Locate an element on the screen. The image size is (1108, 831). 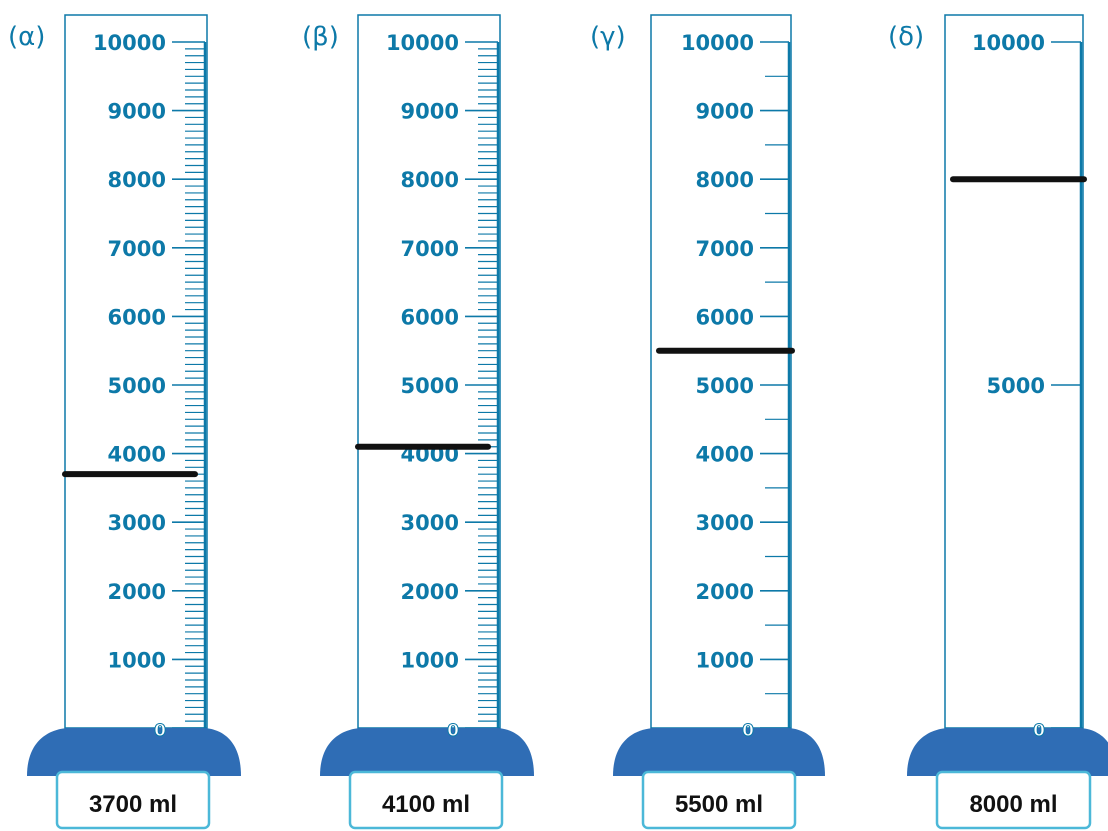
cylinder-body is located at coordinates (1014, 371).